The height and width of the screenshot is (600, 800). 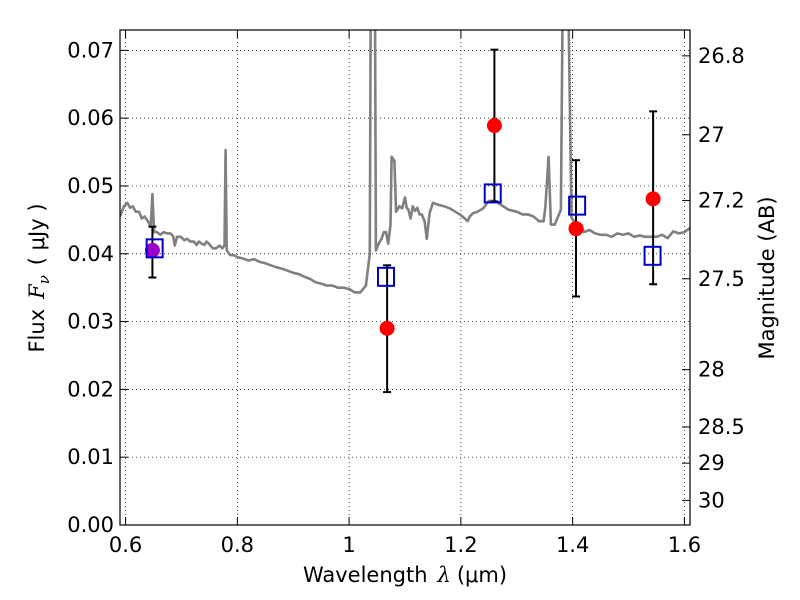 What do you see at coordinates (348, 545) in the screenshot?
I see `x-tick-label: 1` at bounding box center [348, 545].